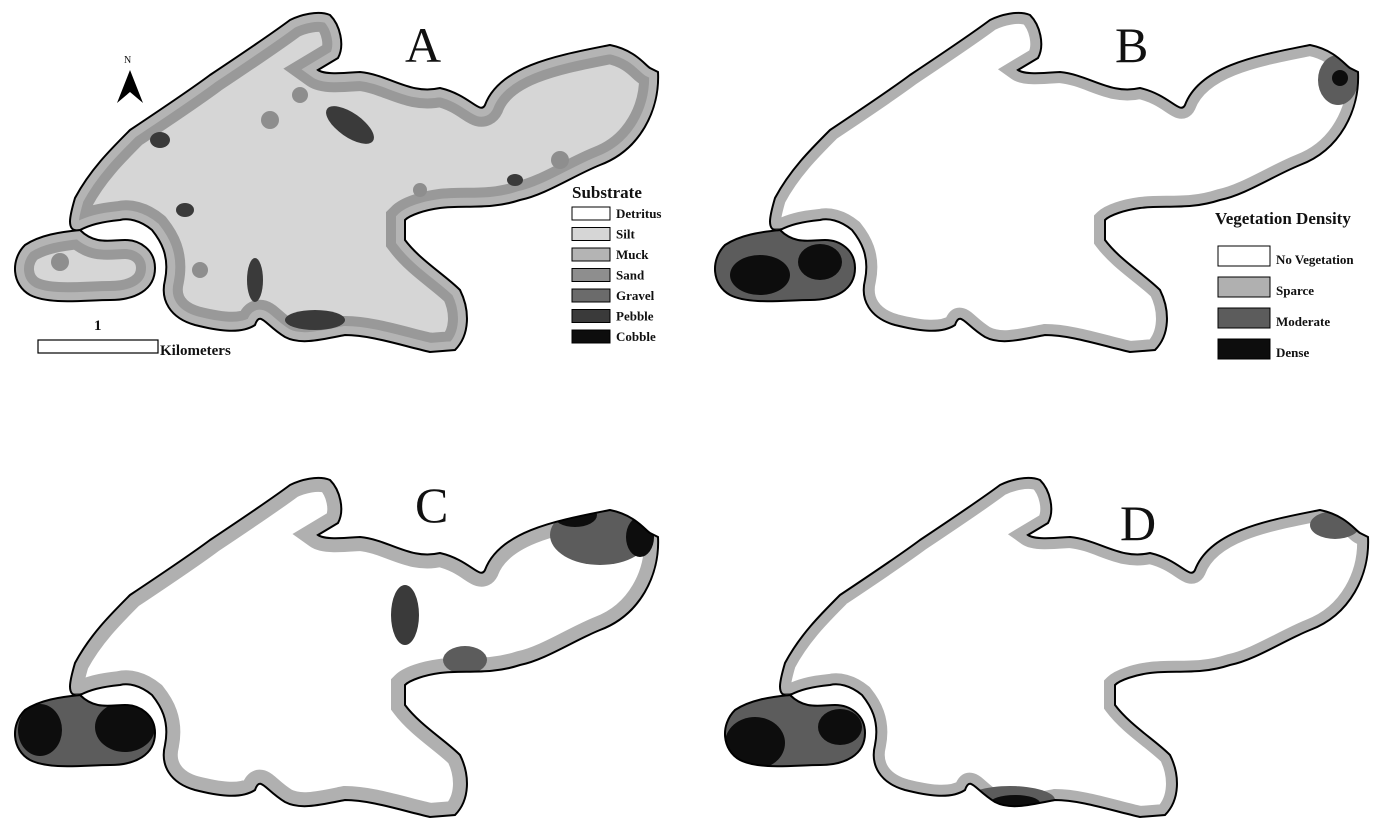 The width and height of the screenshot is (1394, 828). I want to click on vegetation-legend-item-label: Moderate, so click(1303, 321).